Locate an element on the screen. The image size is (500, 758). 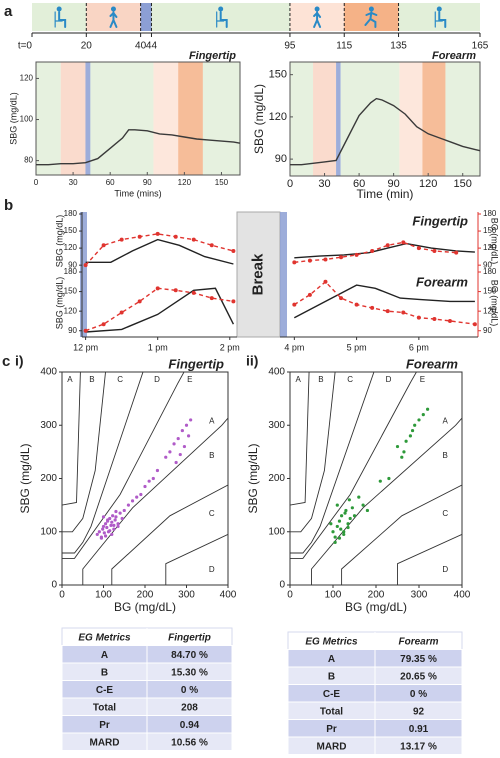
table-cell: A is located at coordinates (104, 655).